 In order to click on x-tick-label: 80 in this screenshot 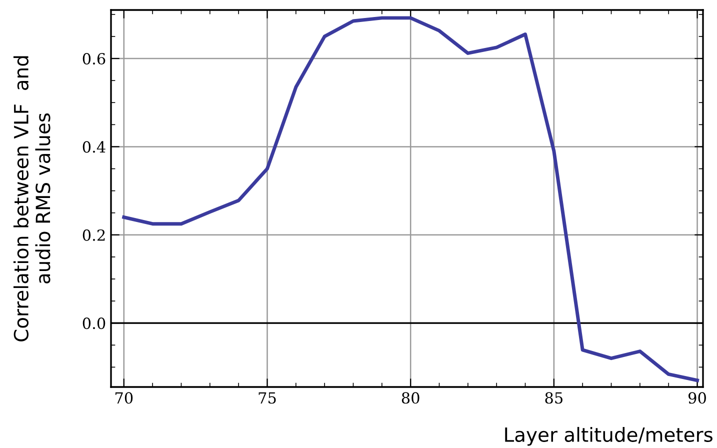, I will do `click(411, 398)`.